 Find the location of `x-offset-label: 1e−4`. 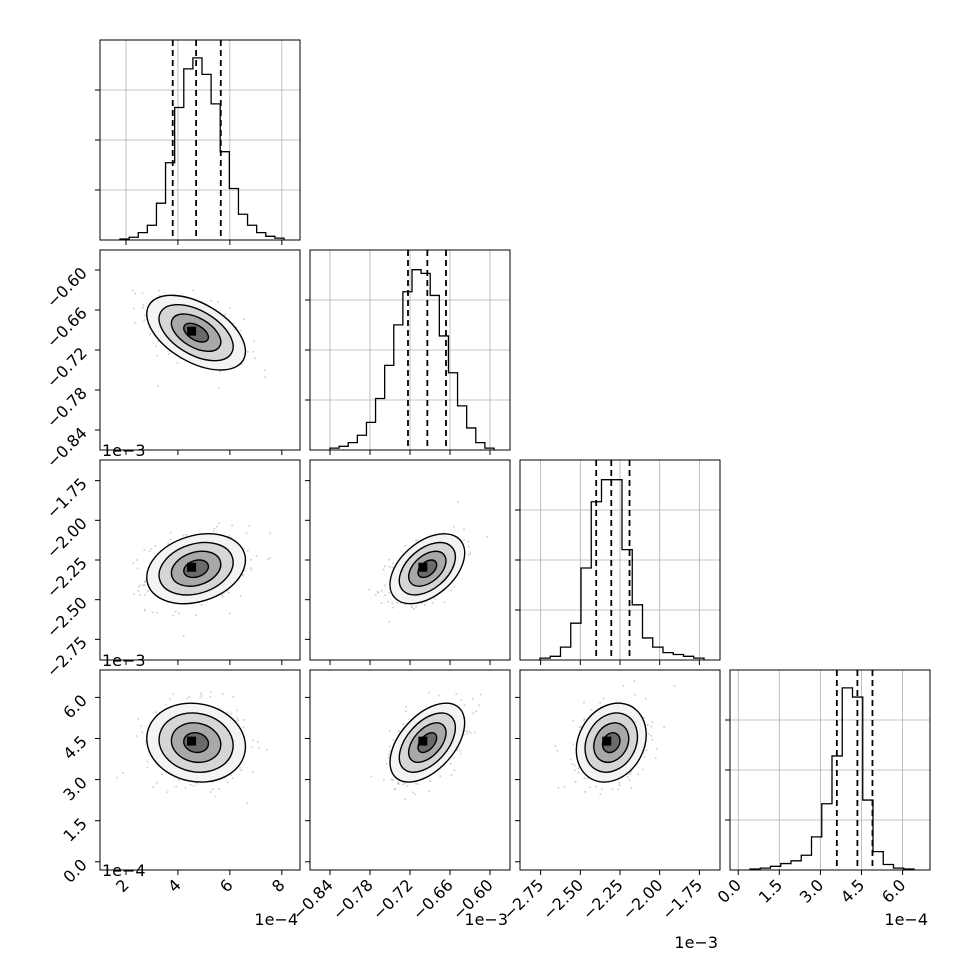

x-offset-label: 1e−4 is located at coordinates (906, 919).